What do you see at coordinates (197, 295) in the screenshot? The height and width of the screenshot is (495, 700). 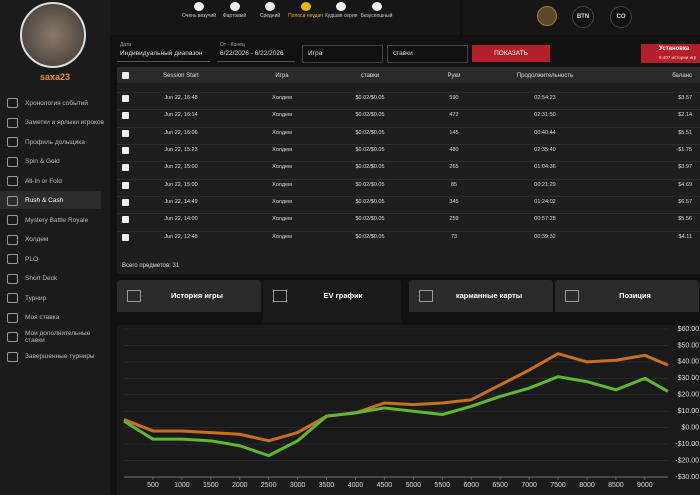 I see `tab-label: История игры` at bounding box center [197, 295].